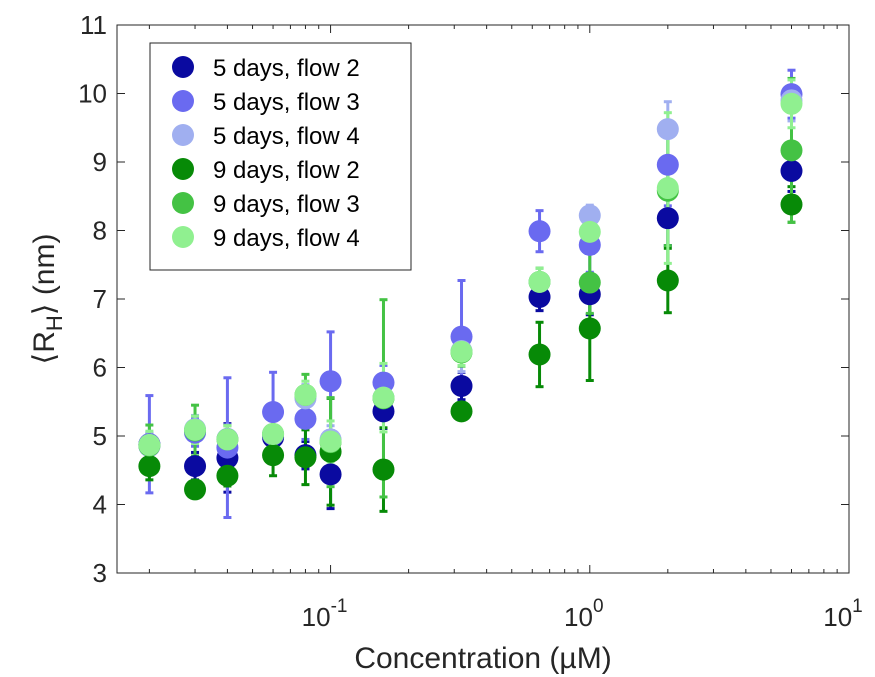  I want to click on x-tick-label: 10⁻¹, so click(325, 614).